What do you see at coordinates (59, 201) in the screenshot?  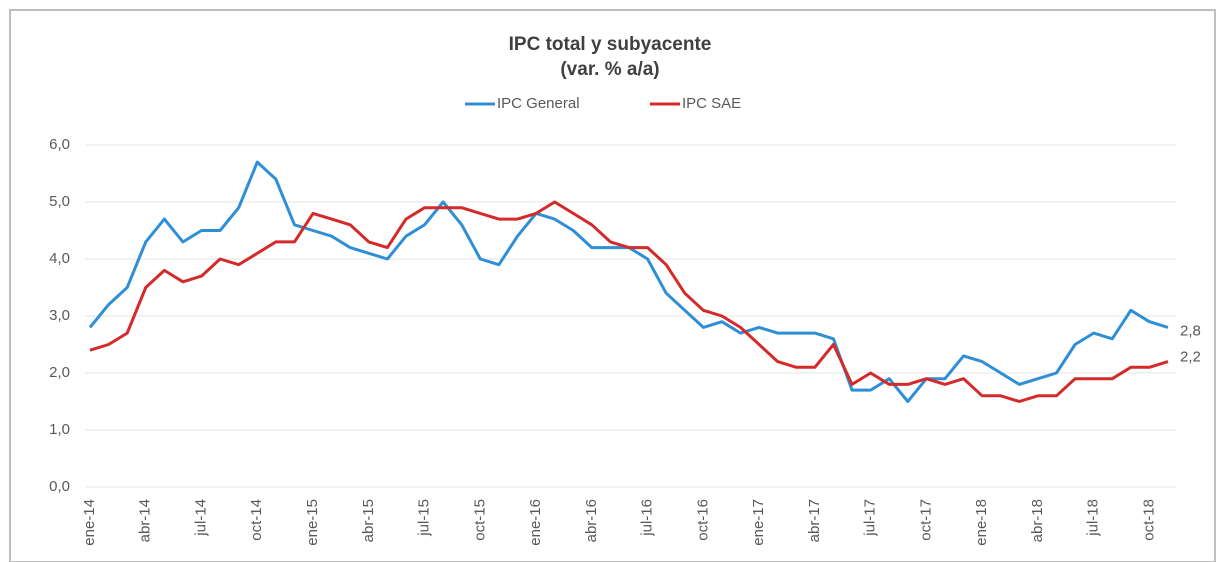 I see `y-tick-label: 5,0` at bounding box center [59, 201].